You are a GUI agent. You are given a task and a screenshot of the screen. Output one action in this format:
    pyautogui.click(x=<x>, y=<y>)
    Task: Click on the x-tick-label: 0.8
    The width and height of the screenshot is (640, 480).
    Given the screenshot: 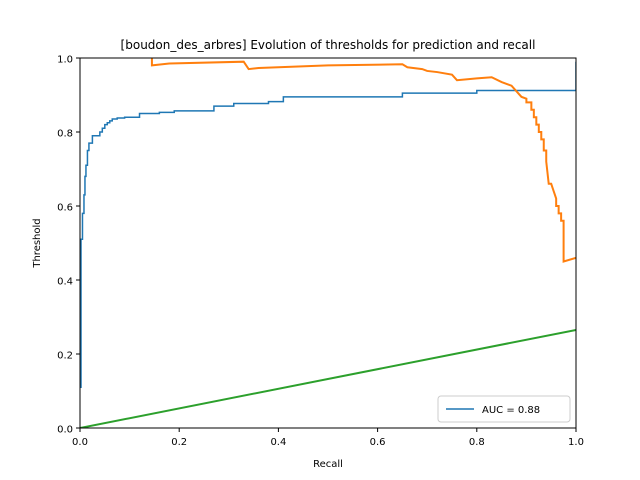 What is the action you would take?
    pyautogui.click(x=477, y=442)
    